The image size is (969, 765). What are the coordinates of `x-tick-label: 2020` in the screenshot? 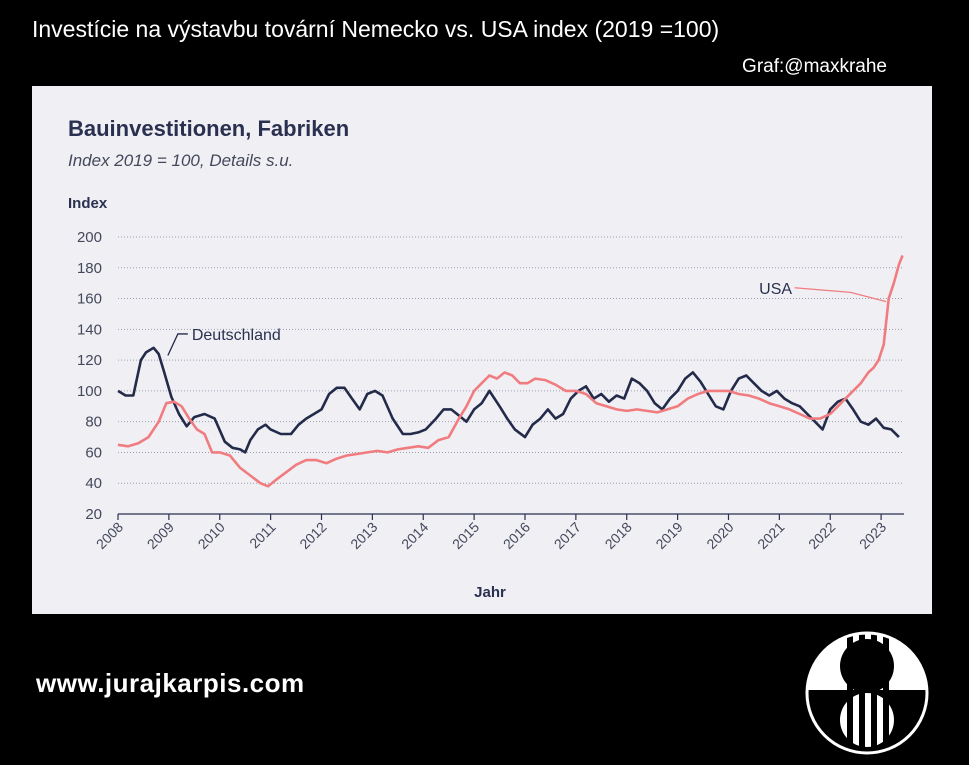 It's located at (719, 535).